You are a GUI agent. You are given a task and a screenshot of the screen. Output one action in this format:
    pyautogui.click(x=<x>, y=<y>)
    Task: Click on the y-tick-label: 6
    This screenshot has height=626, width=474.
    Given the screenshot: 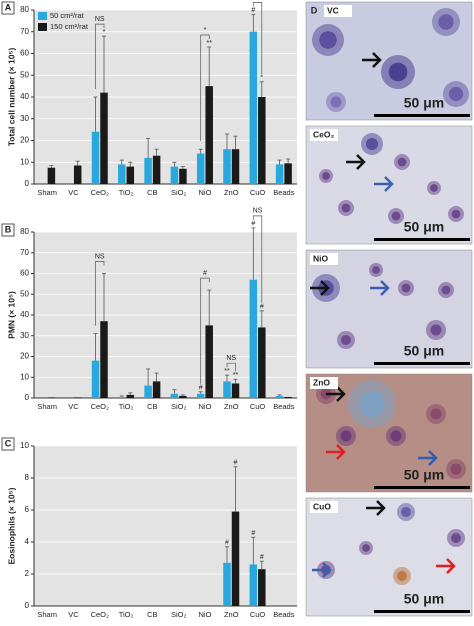 What is the action you would take?
    pyautogui.click(x=27, y=509)
    